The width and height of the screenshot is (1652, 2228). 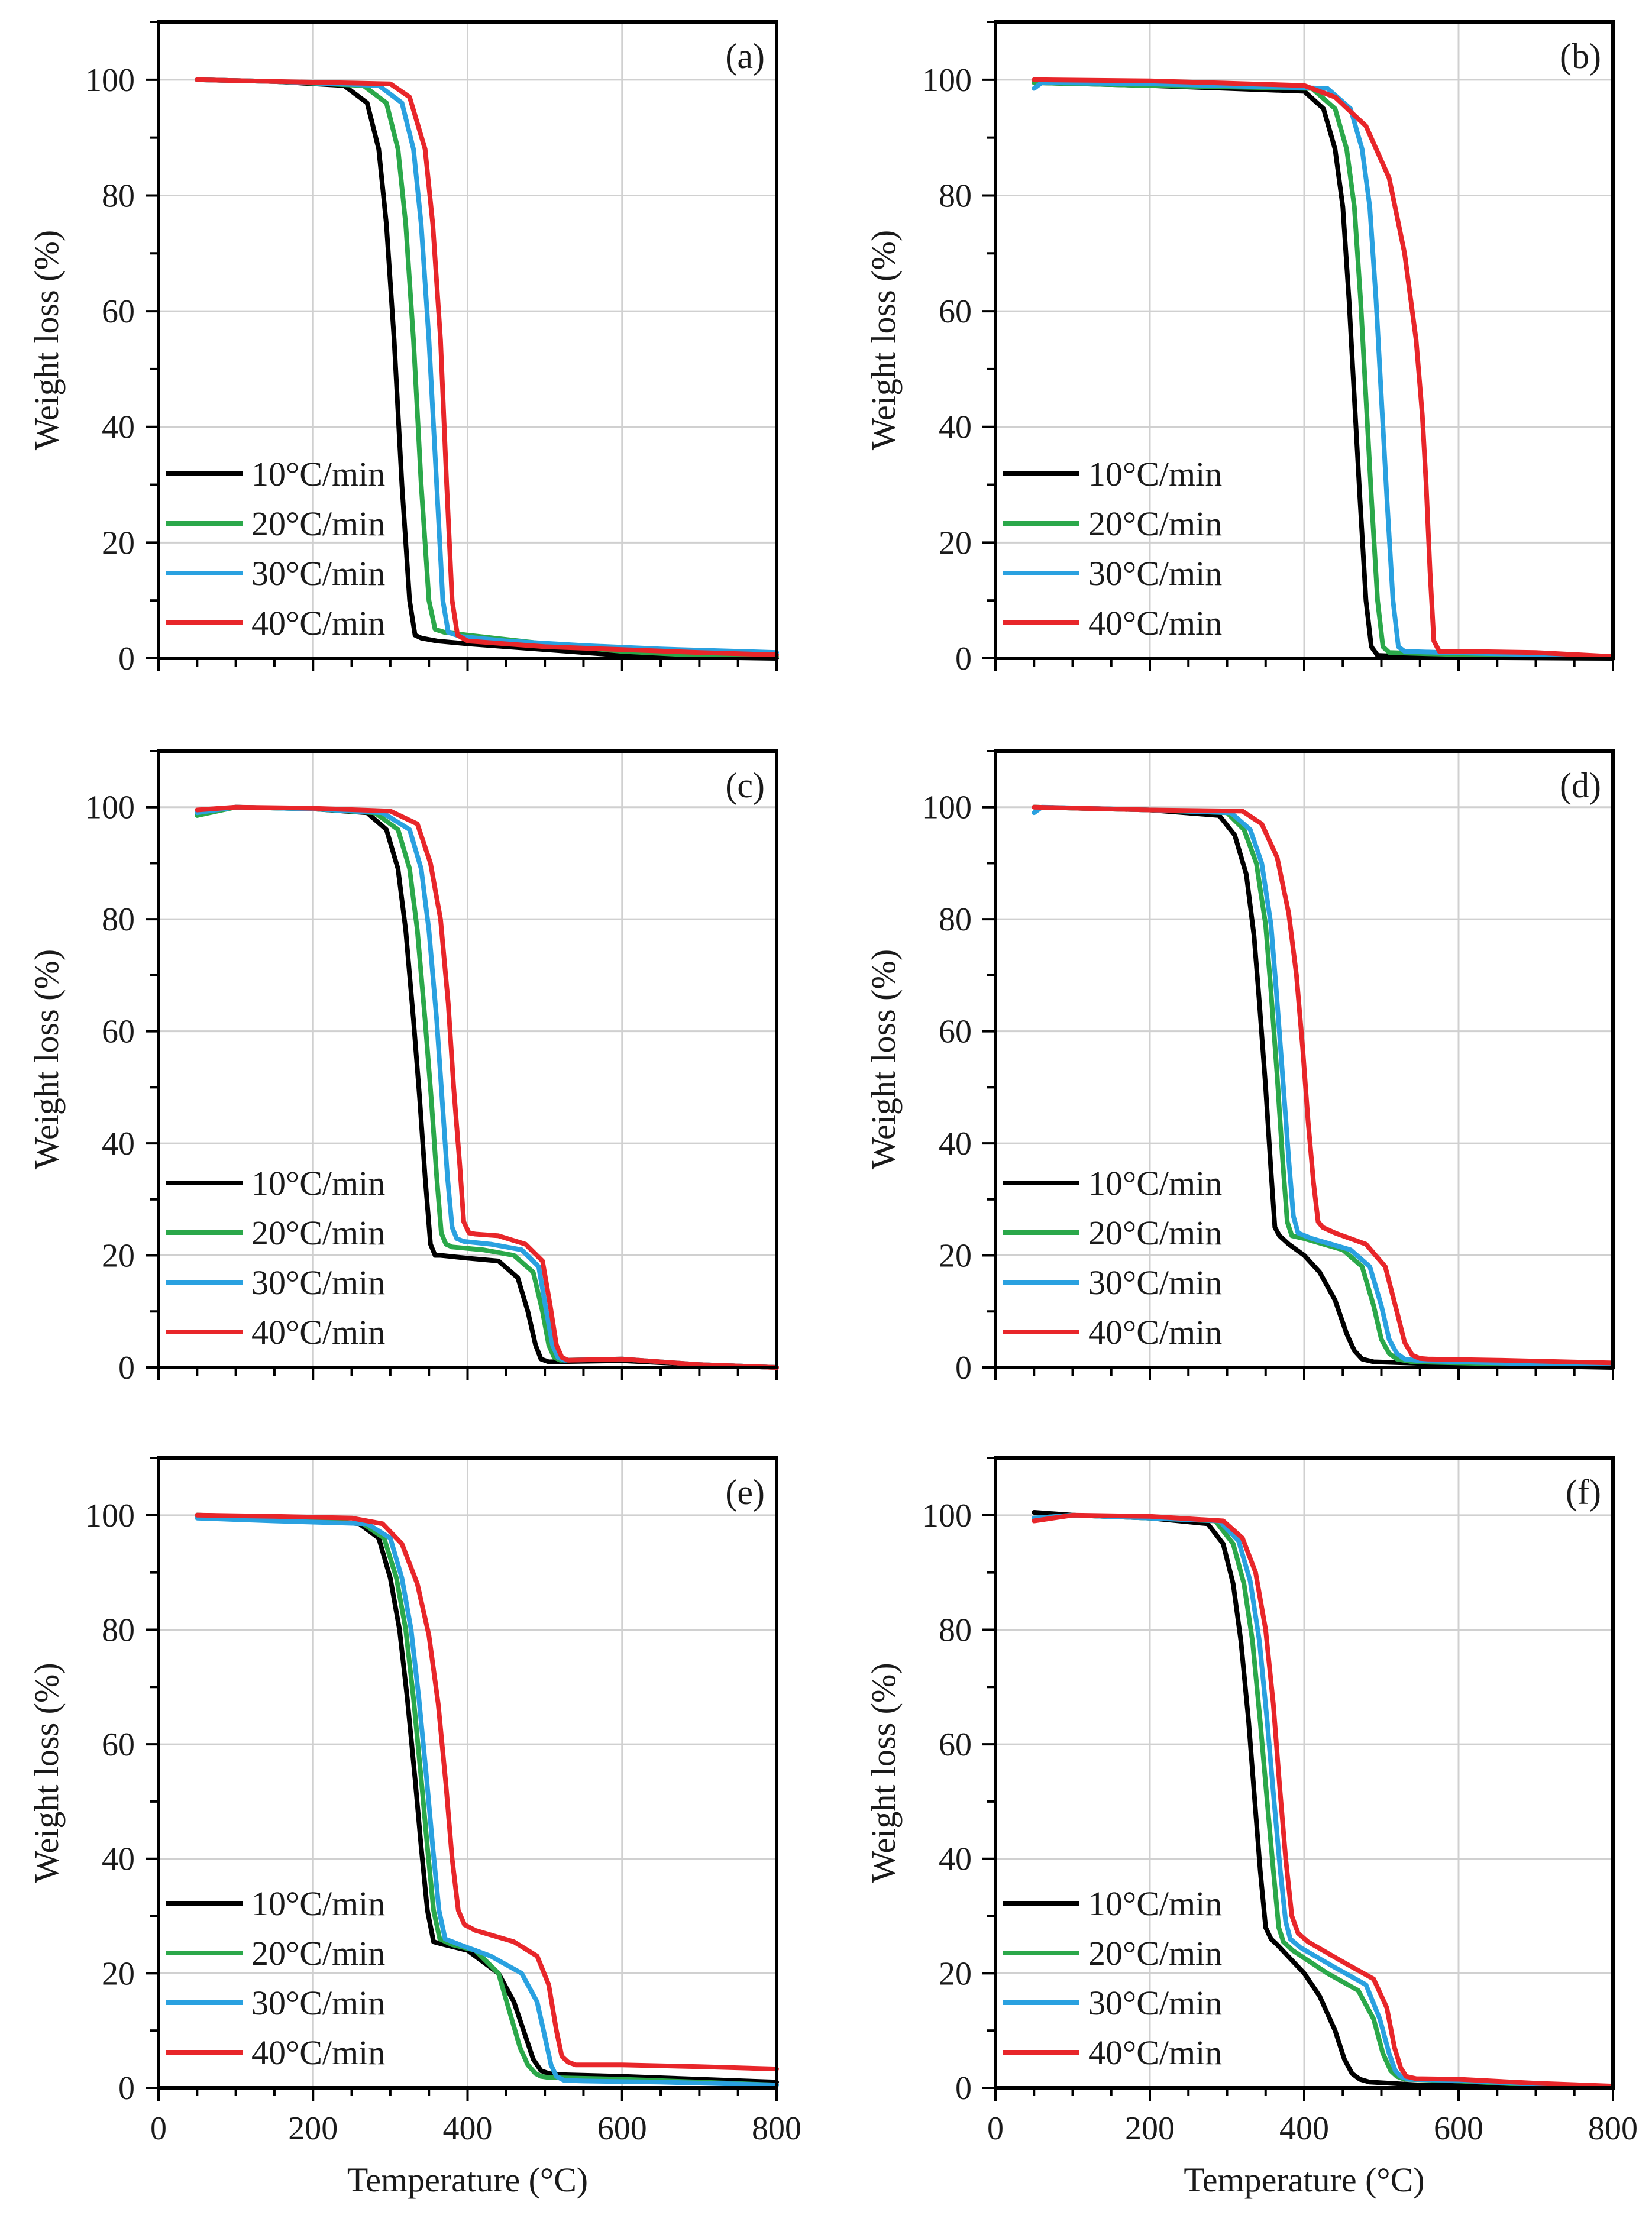 I want to click on x-tick-label: 400, so click(x=1304, y=2128).